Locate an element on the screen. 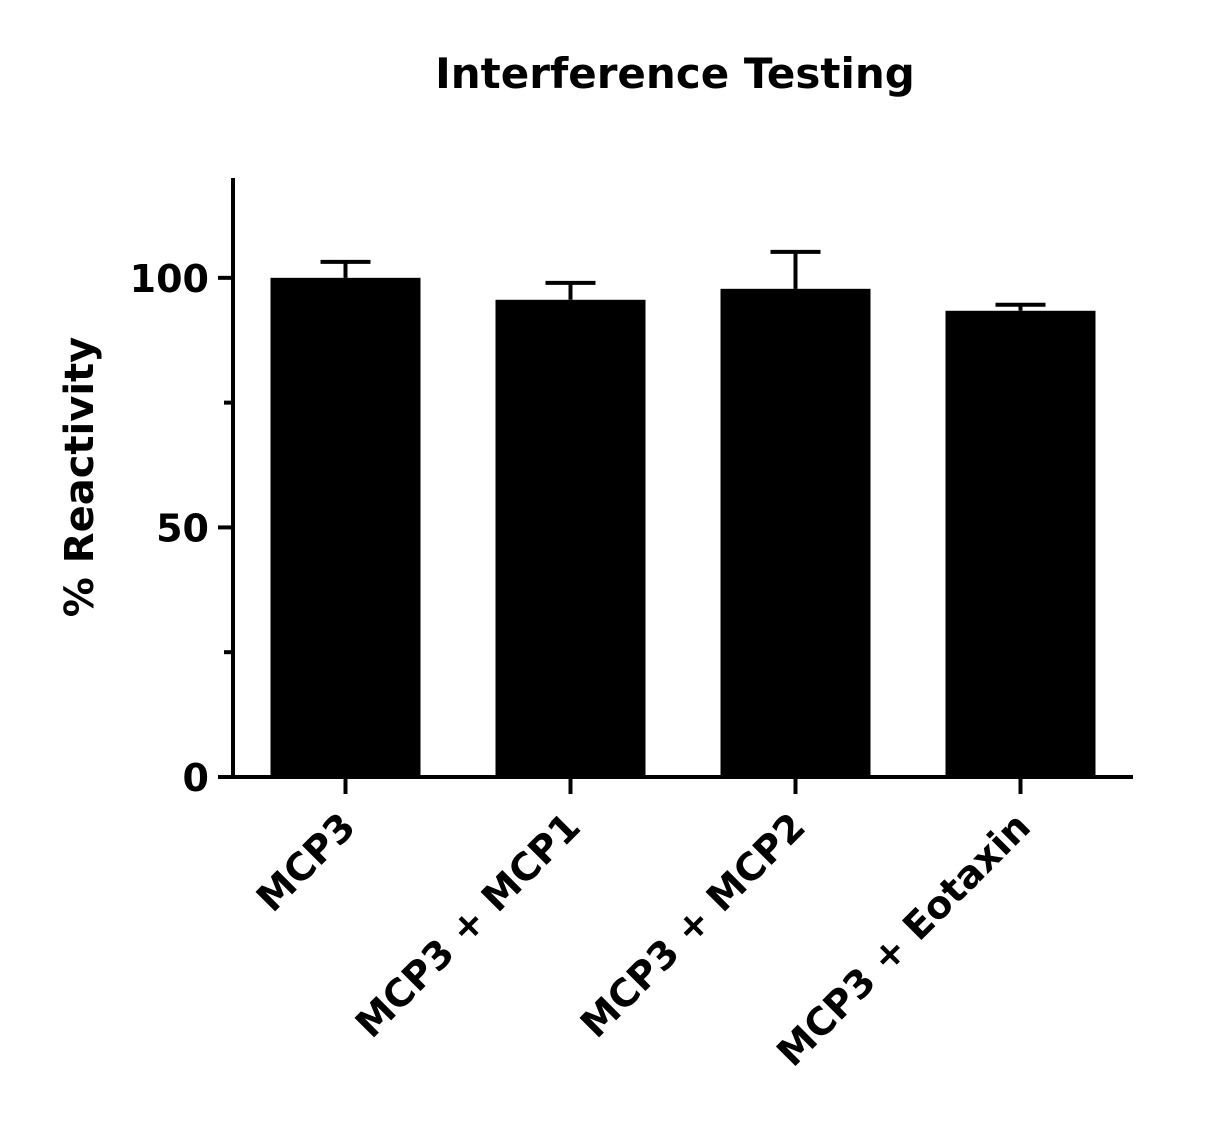 This screenshot has height=1127, width=1228. y-tick-label: 0 is located at coordinates (196, 778).